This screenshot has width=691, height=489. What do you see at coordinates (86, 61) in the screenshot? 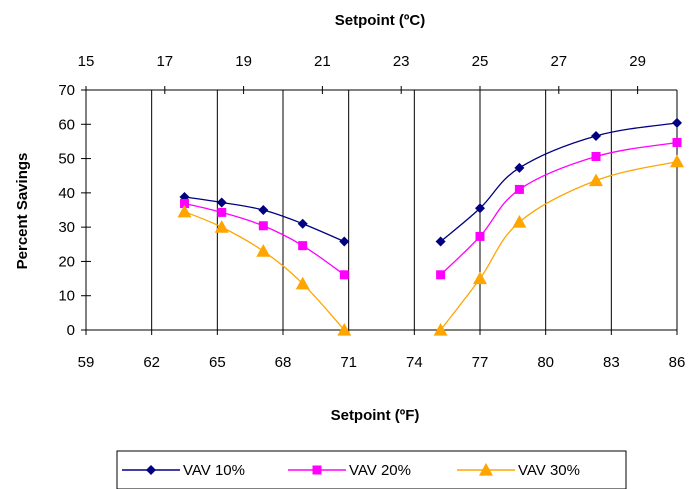
I see `x-tick-label-c: 15` at bounding box center [86, 61].